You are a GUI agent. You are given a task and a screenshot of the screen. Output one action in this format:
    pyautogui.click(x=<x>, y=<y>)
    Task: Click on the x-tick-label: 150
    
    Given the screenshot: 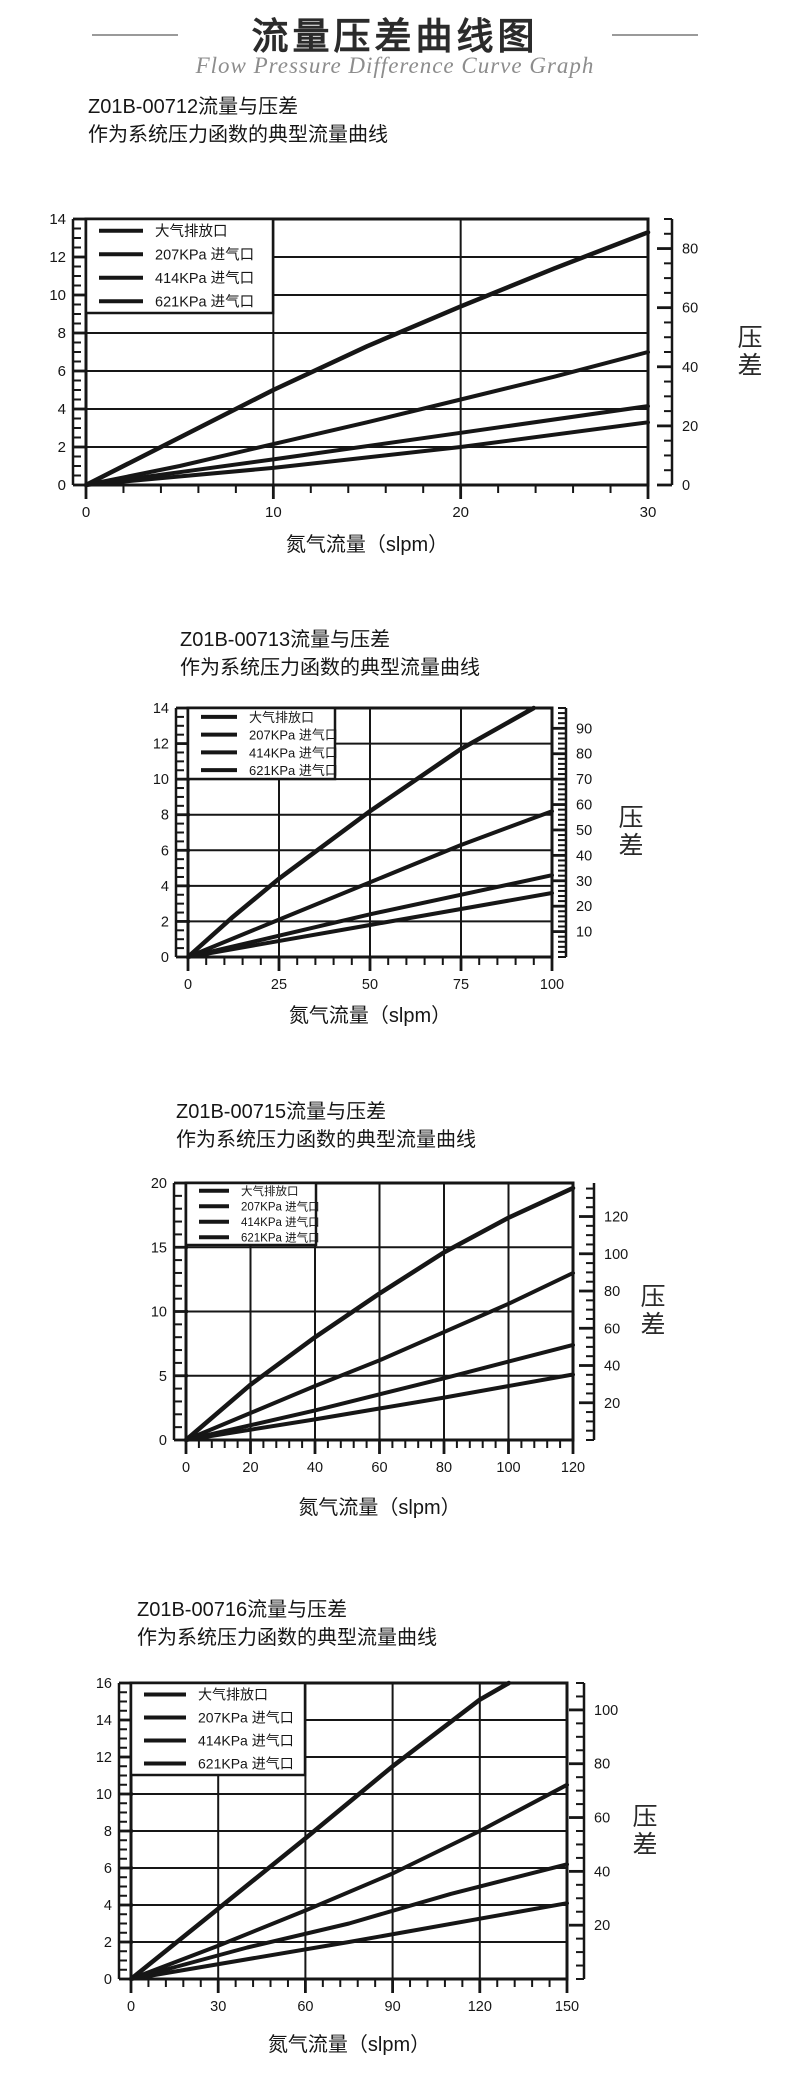 What is the action you would take?
    pyautogui.click(x=567, y=2007)
    